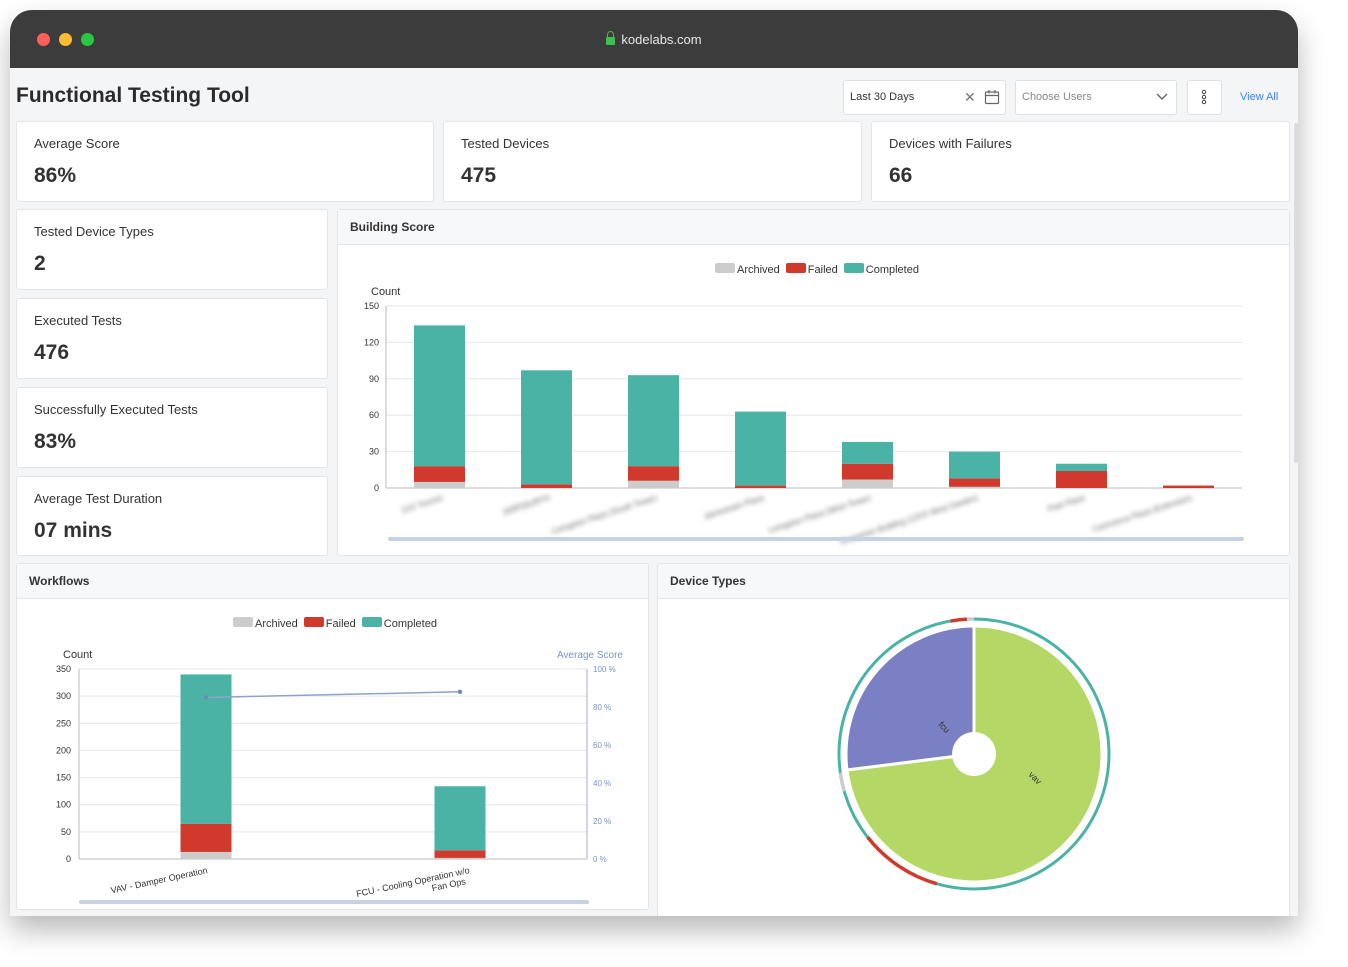 This screenshot has width=1348, height=967. Describe the element at coordinates (55, 175) in the screenshot. I see `stat-value: 86%` at that location.